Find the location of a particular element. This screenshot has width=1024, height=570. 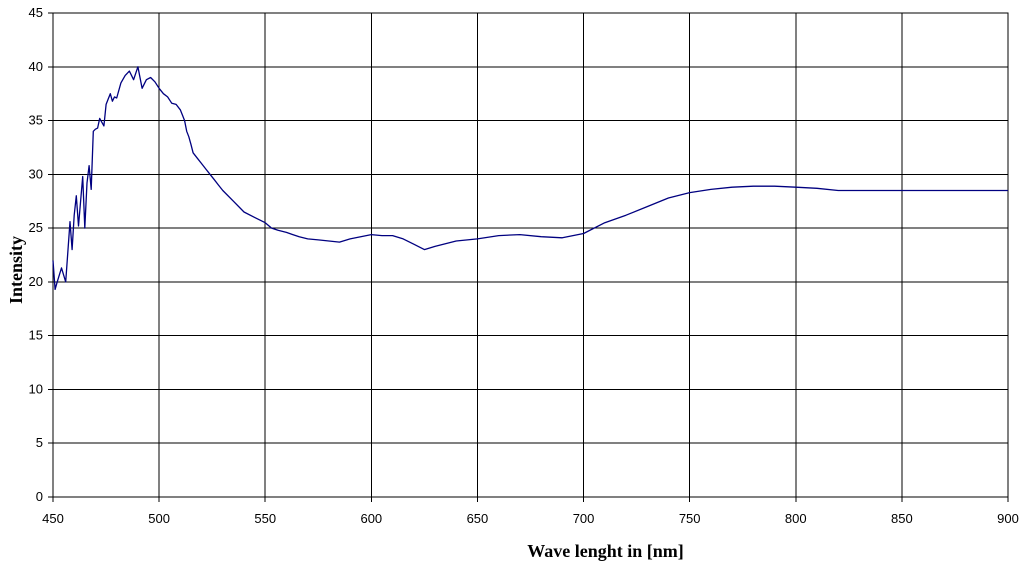

x-tick-label: 850 is located at coordinates (902, 518).